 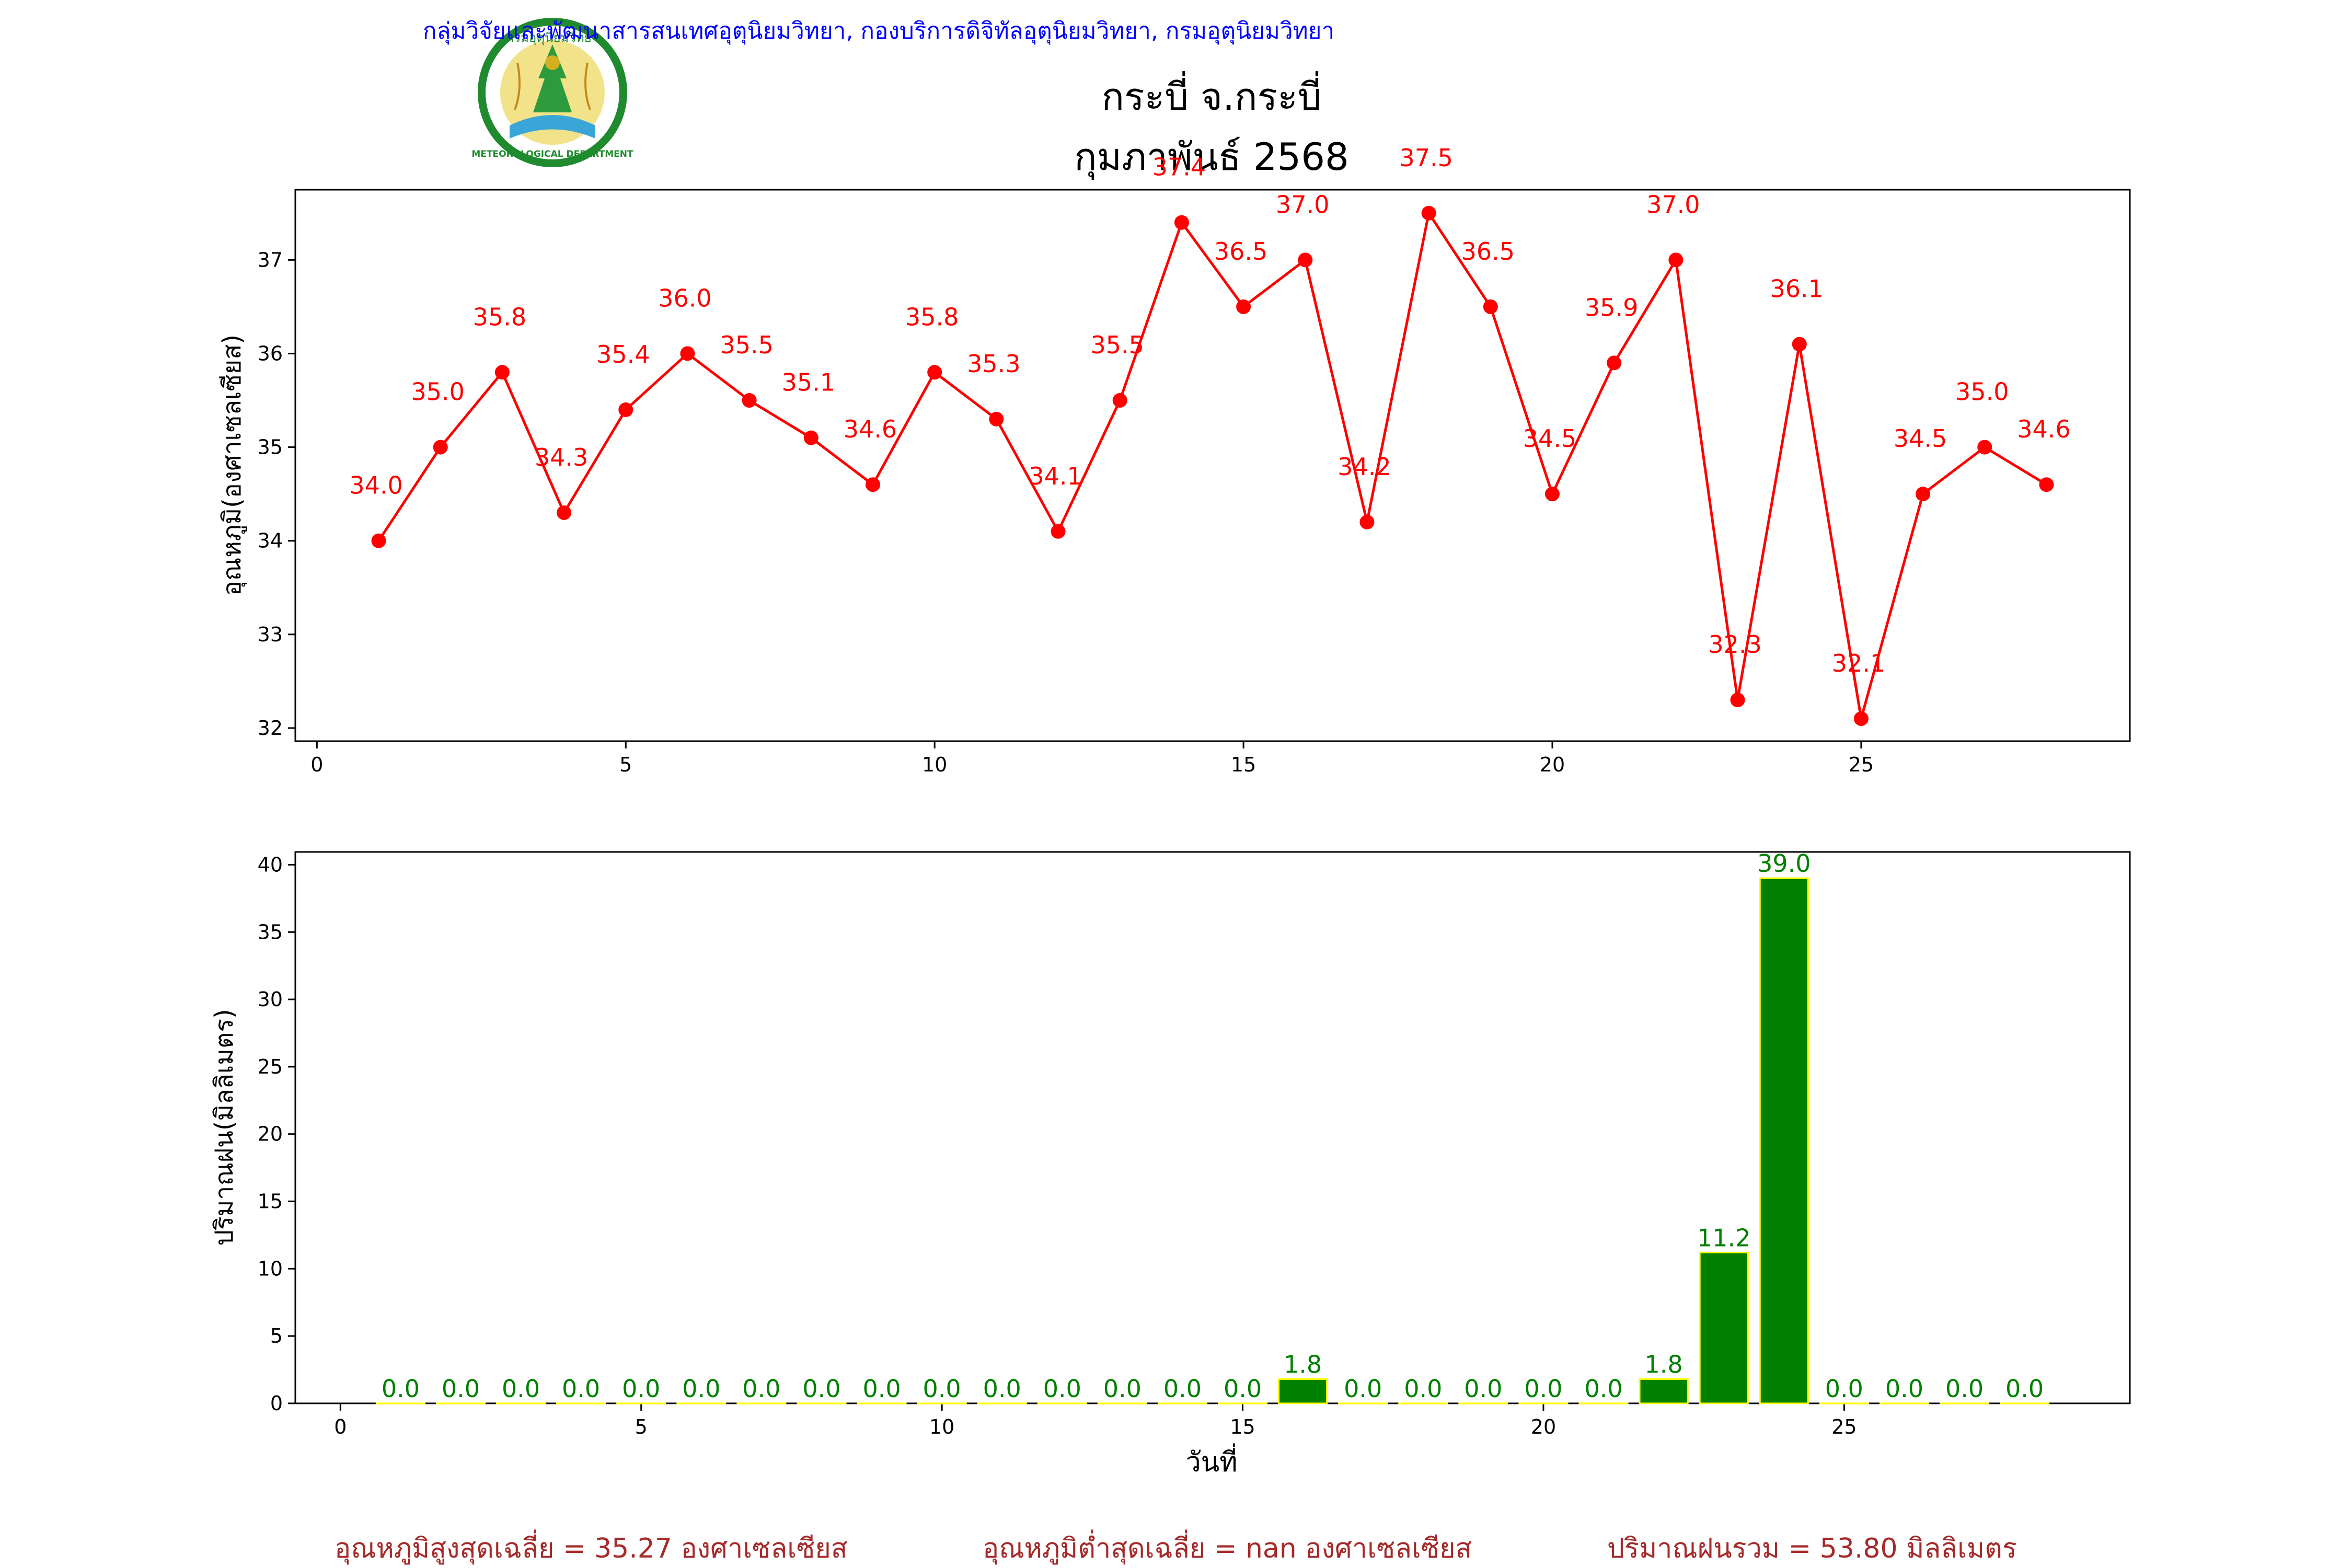 What do you see at coordinates (1664, 1365) in the screenshot?
I see `rainfall-value-label: 1.8` at bounding box center [1664, 1365].